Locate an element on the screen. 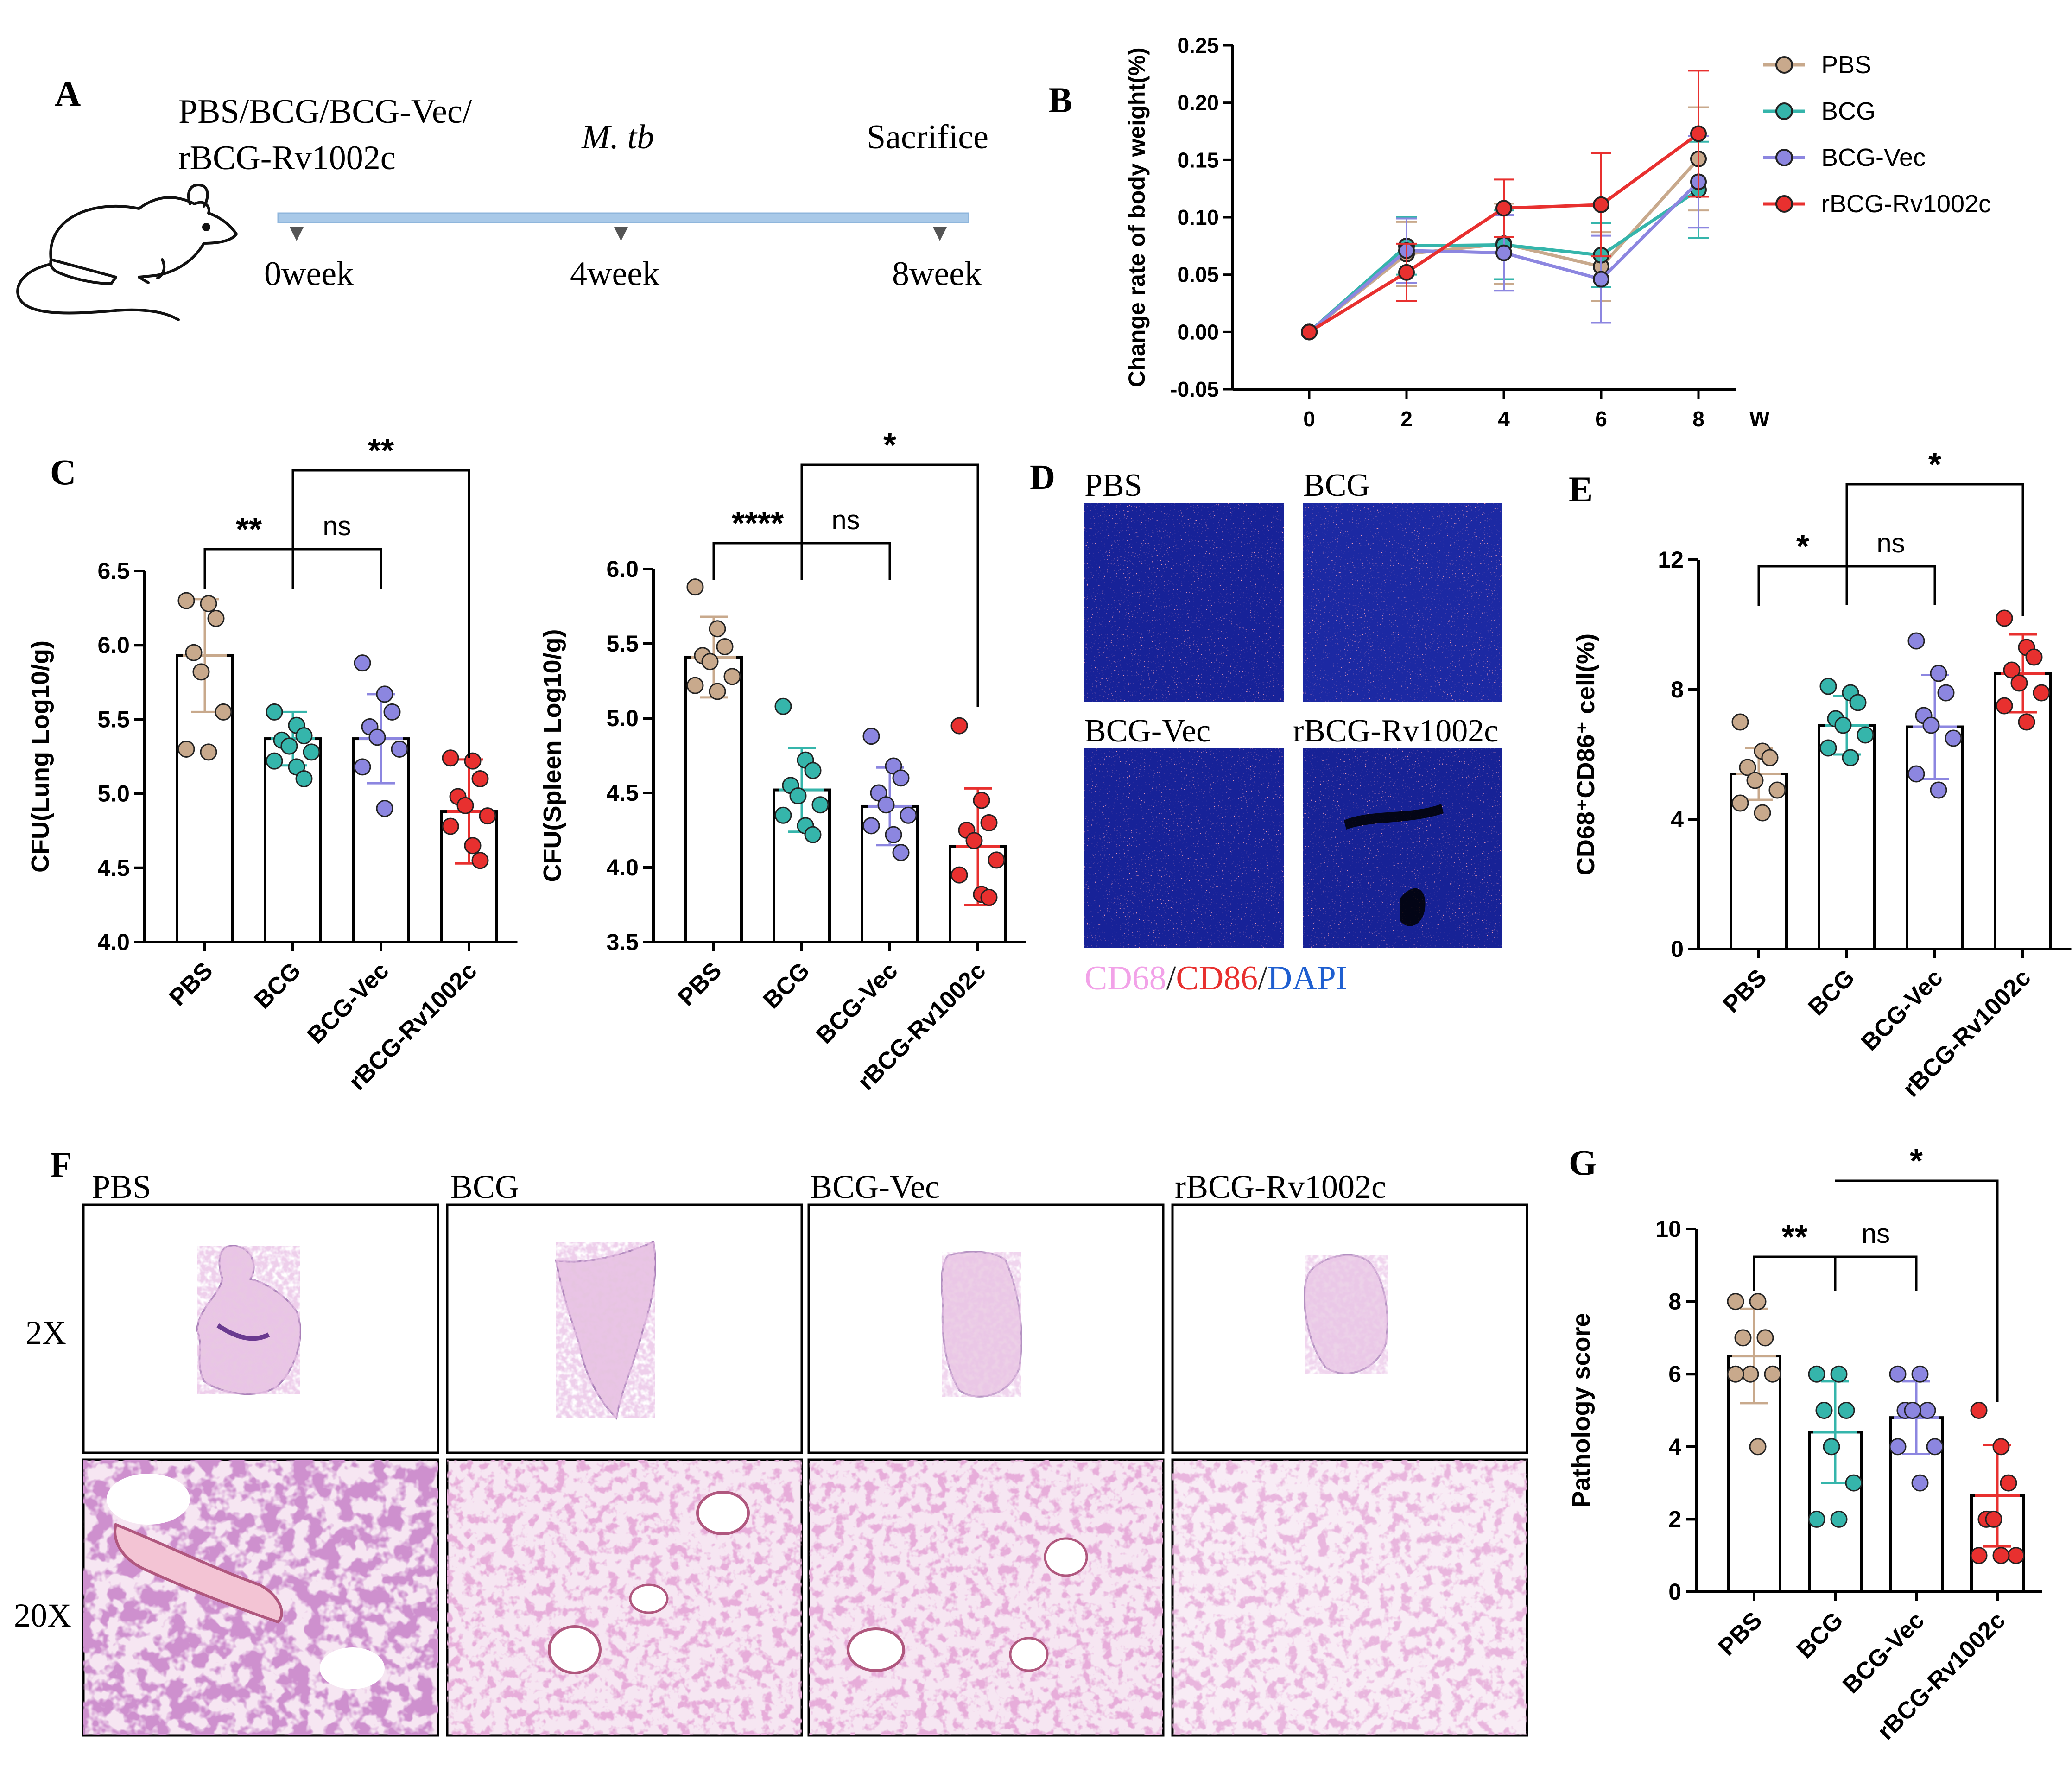 The image size is (2072, 1773). y-tick-label: 4.5 is located at coordinates (622, 793).